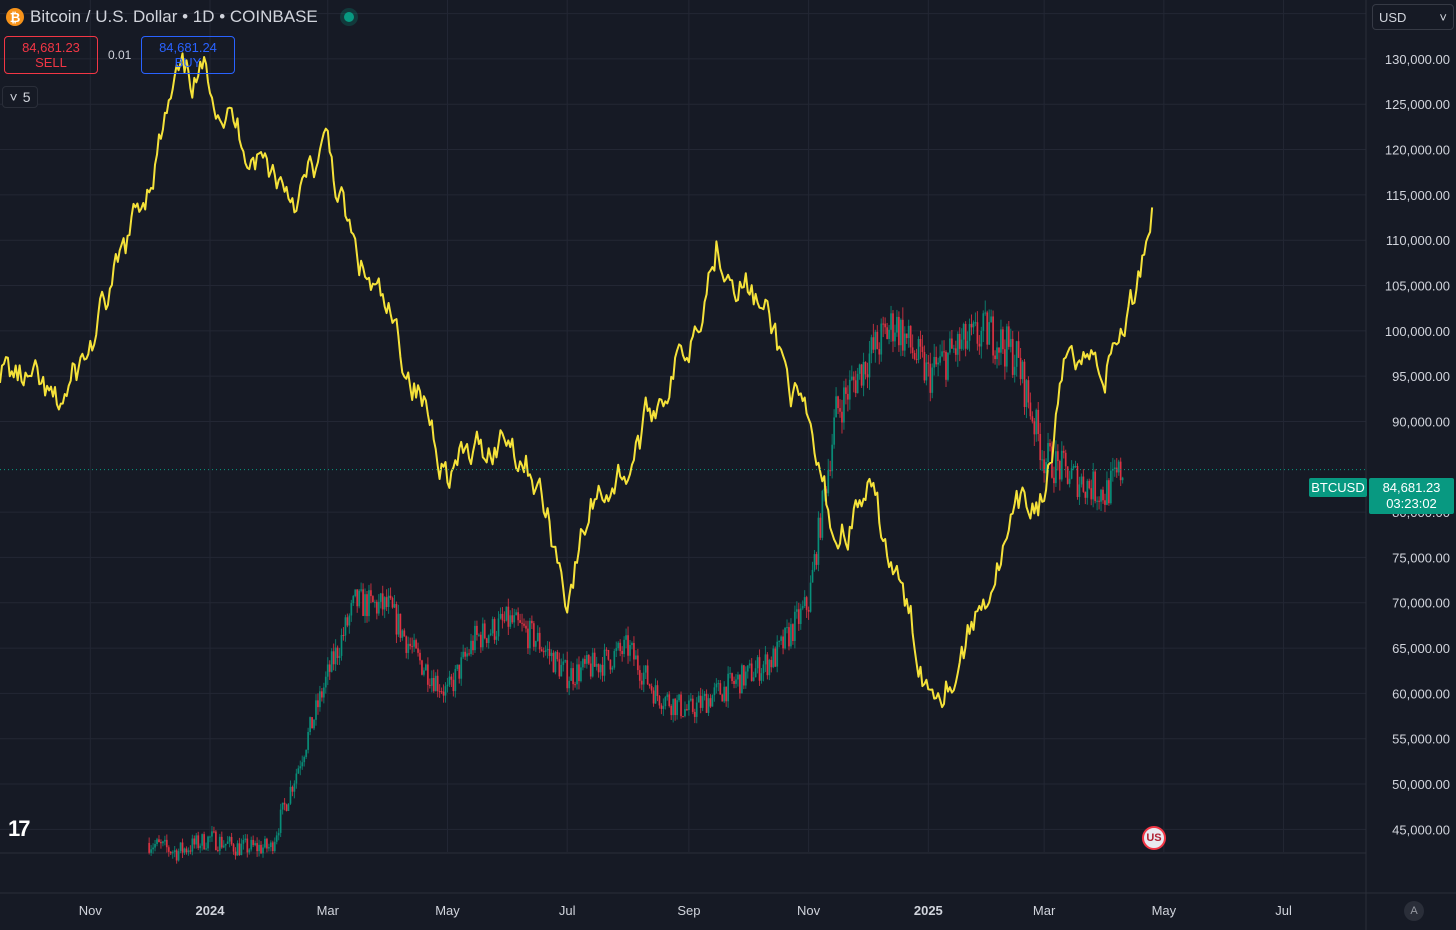 This screenshot has width=1456, height=930. I want to click on sell-button: 84,681.23 SELL, so click(51, 55).